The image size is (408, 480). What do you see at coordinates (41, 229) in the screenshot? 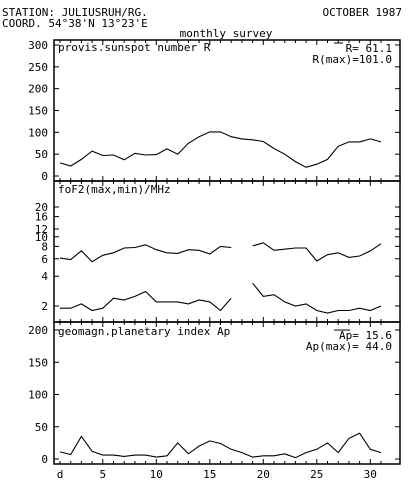
I see `y-tick-label-fof2: 12` at bounding box center [41, 229].